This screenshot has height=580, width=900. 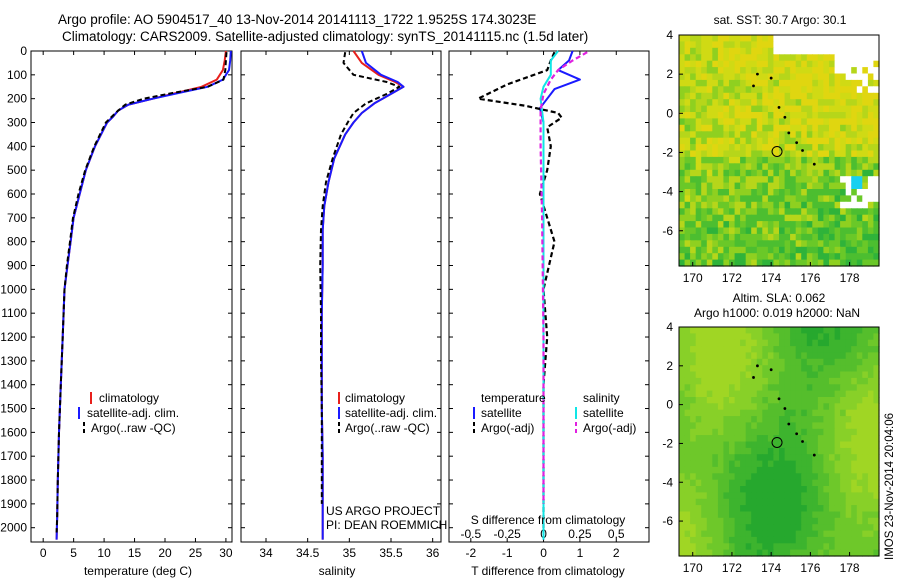 I want to click on y-tick-label: 200, so click(x=17, y=99).